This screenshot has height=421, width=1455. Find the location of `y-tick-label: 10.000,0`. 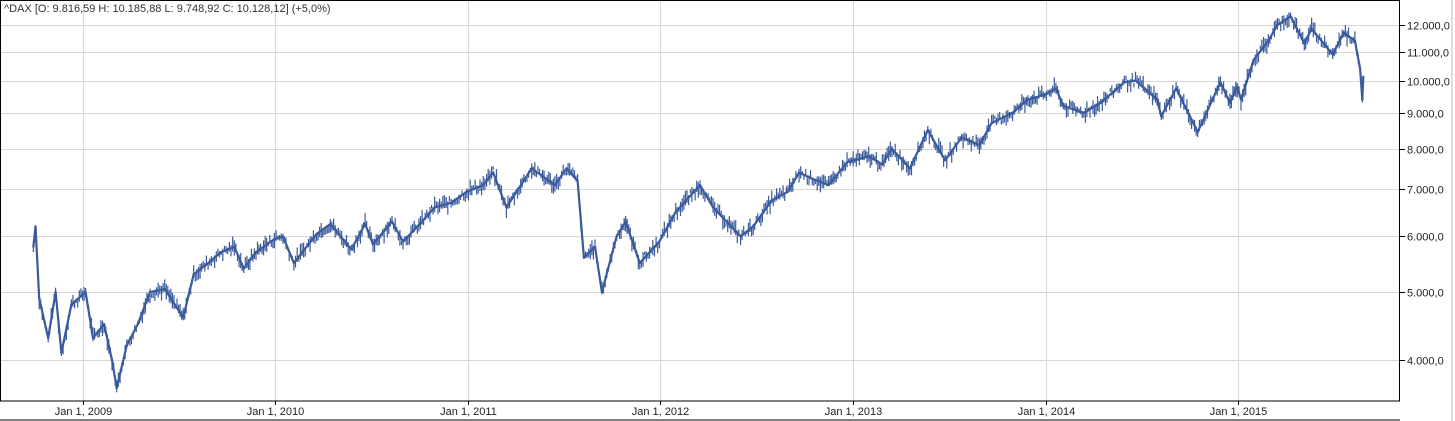

y-tick-label: 10.000,0 is located at coordinates (1428, 83).